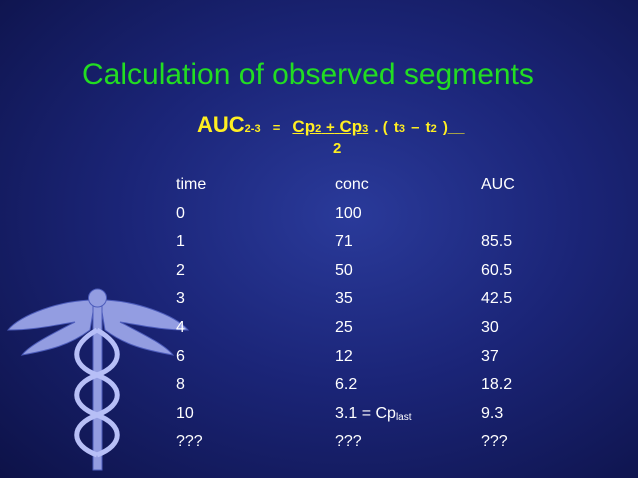 The image size is (638, 478). Describe the element at coordinates (185, 413) in the screenshot. I see `table-cell: 10` at that location.